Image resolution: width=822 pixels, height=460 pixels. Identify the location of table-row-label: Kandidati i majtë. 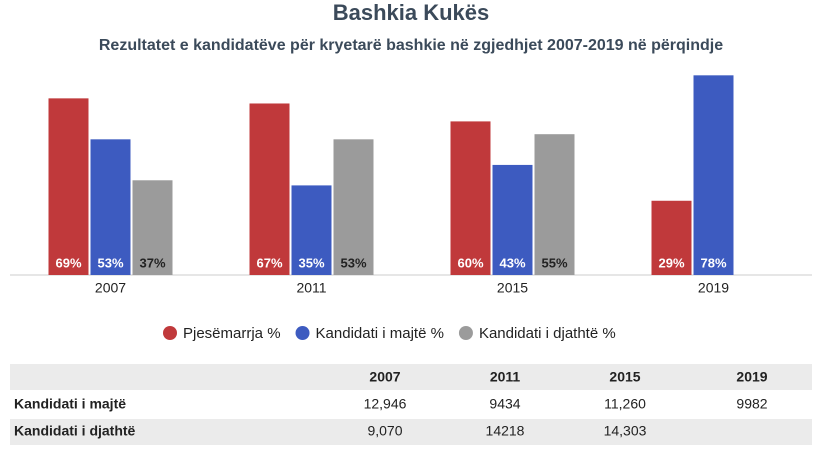
(70, 404).